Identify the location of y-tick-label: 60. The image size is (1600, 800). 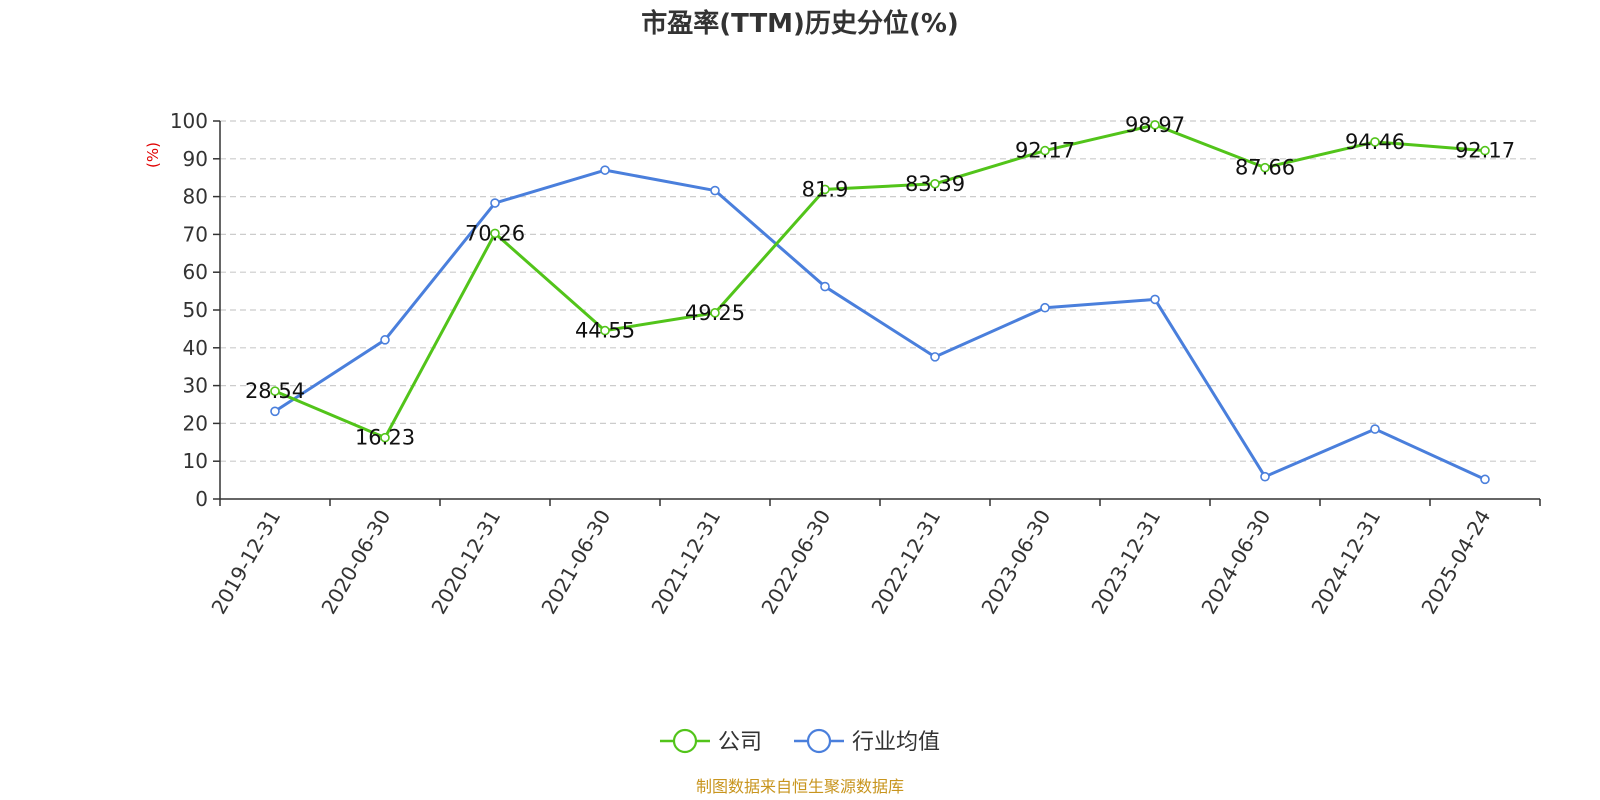
(195, 272).